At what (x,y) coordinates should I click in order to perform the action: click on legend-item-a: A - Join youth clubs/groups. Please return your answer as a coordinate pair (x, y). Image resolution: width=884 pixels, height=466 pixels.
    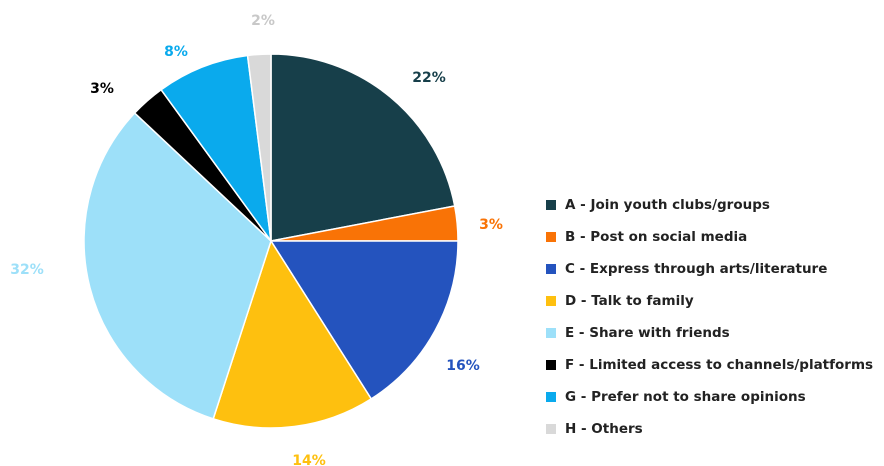
    Looking at the image, I should click on (709, 205).